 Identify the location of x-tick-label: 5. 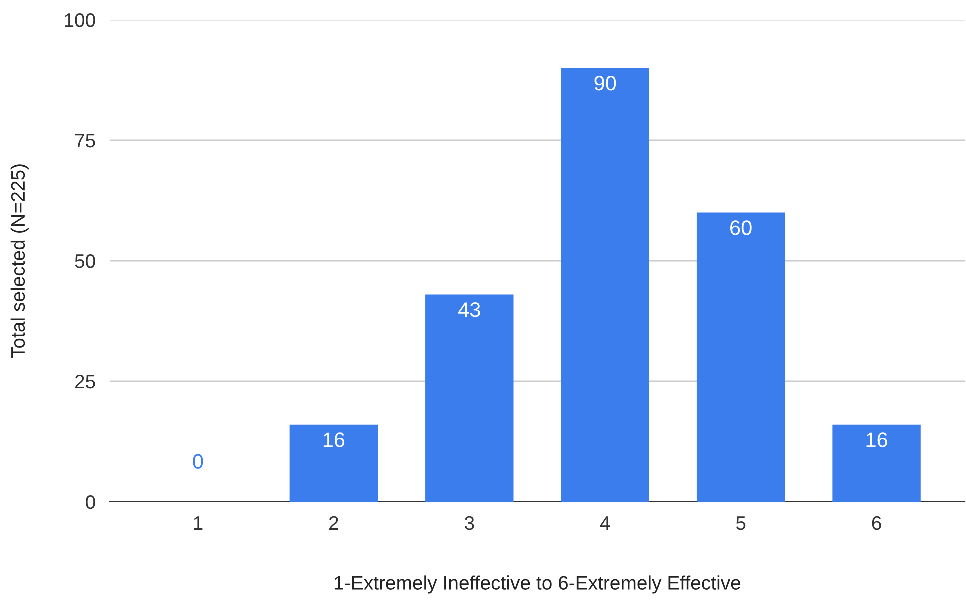
(741, 523).